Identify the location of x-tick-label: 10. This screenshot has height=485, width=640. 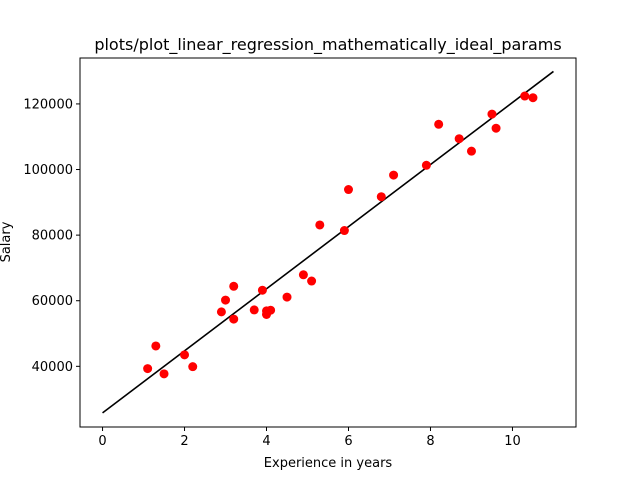
(512, 441).